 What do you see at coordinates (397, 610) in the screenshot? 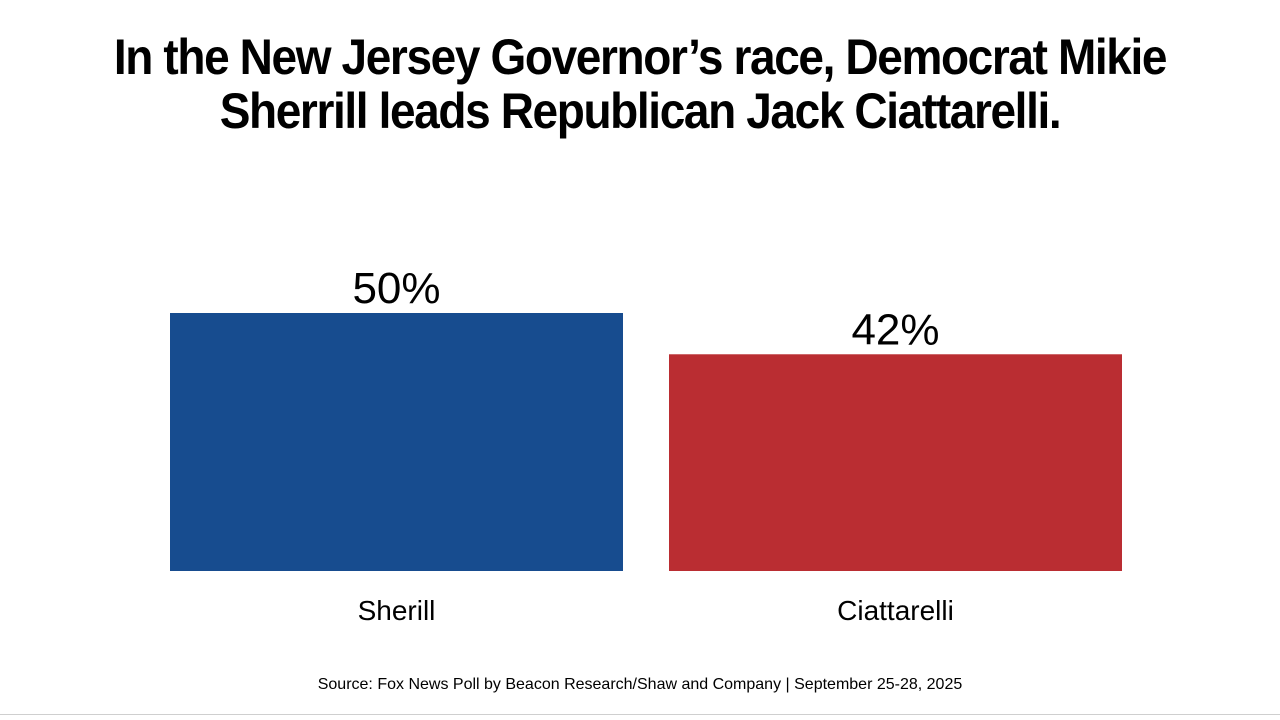
I see `category-label-sherill: Sherill` at bounding box center [397, 610].